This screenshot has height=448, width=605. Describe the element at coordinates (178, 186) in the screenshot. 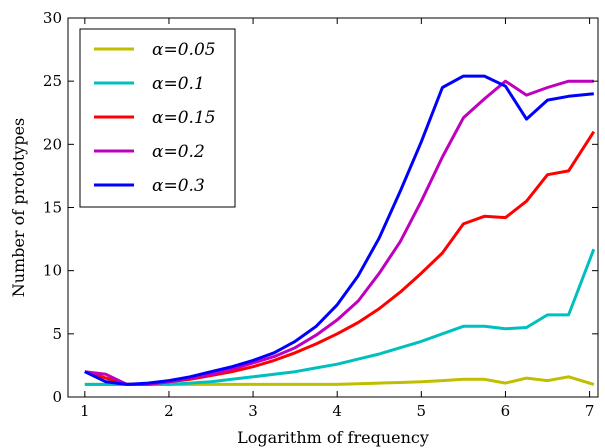

I see `legend-label: α=0.3` at that location.